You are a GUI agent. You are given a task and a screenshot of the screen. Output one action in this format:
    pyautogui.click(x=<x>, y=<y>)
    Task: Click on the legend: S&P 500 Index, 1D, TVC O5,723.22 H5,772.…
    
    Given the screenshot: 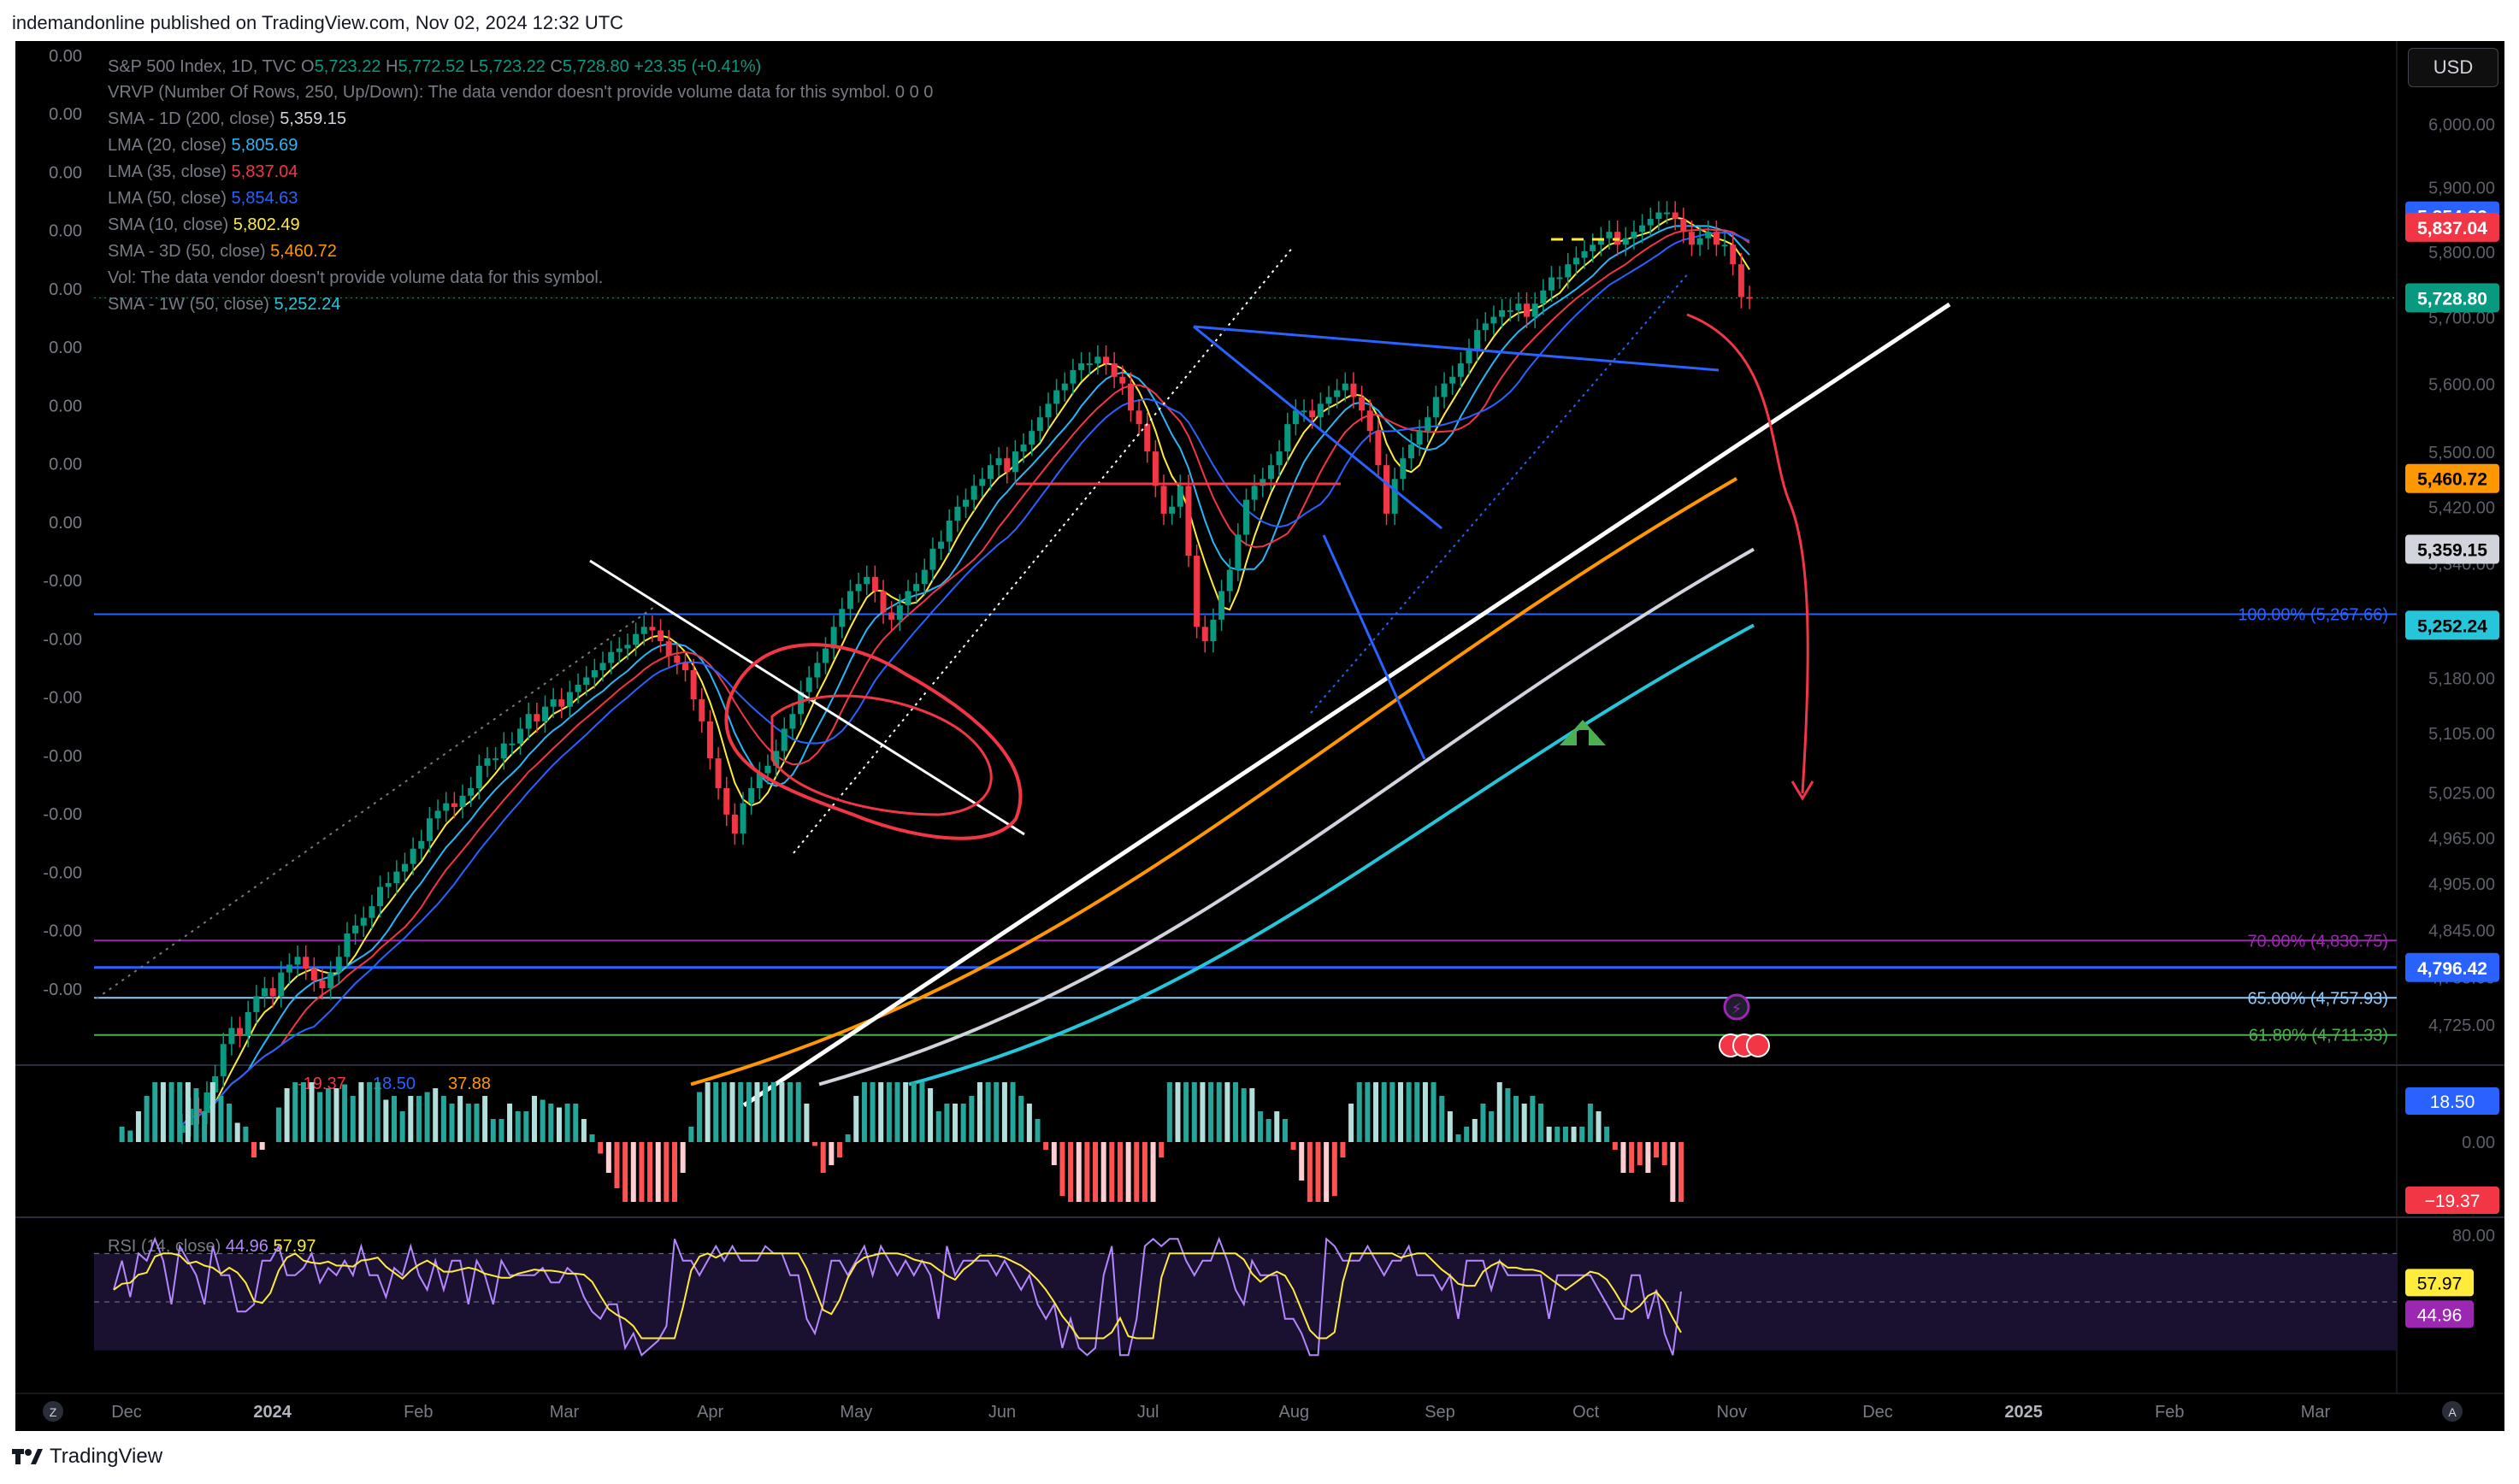 What is the action you would take?
    pyautogui.click(x=521, y=185)
    